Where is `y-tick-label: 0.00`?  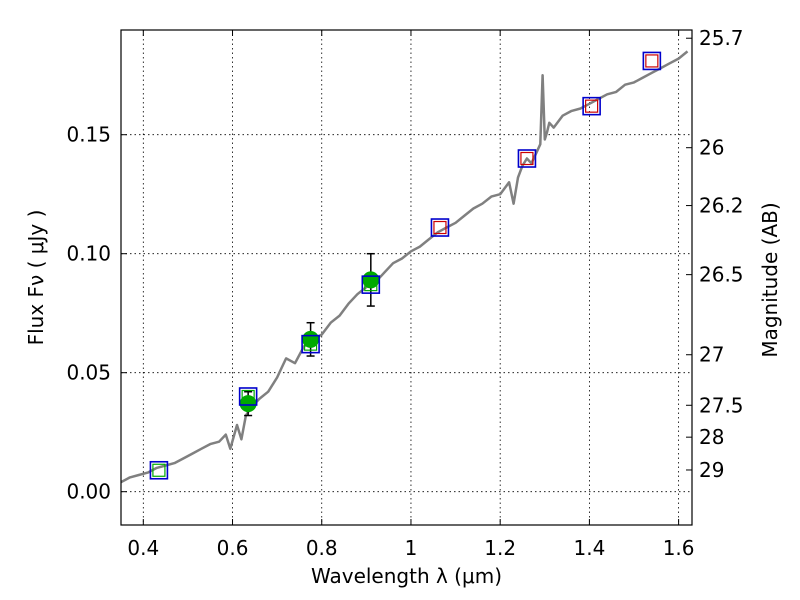 y-tick-label: 0.00 is located at coordinates (88, 492).